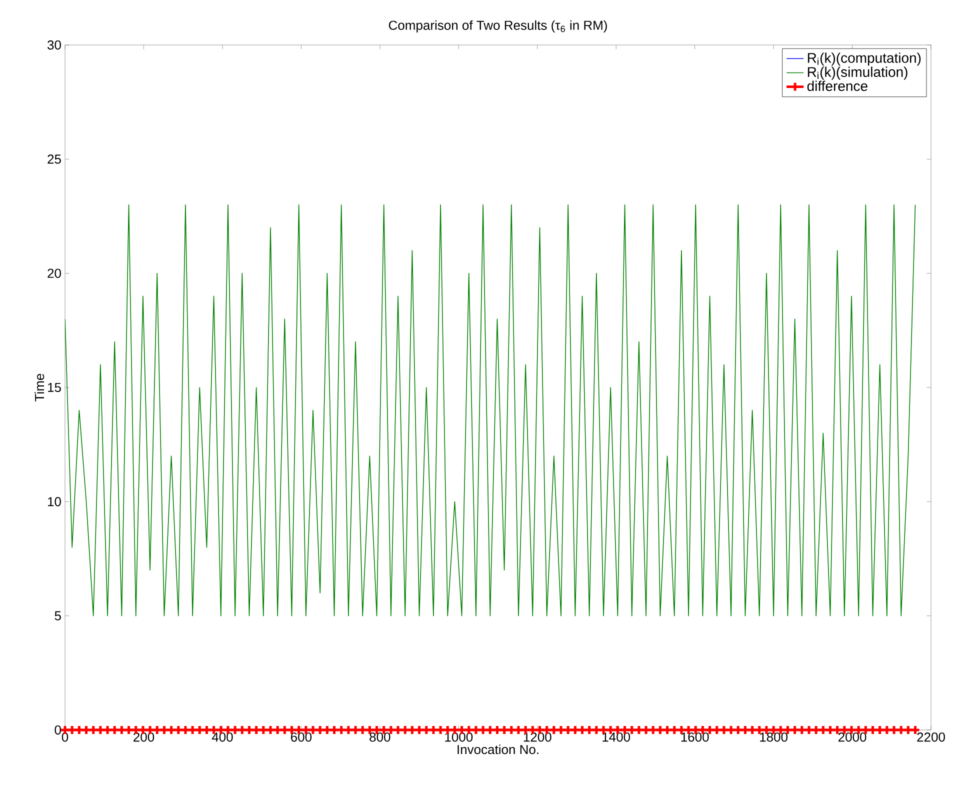 This screenshot has height=787, width=962. What do you see at coordinates (54, 45) in the screenshot?
I see `y-tick-label: 30` at bounding box center [54, 45].